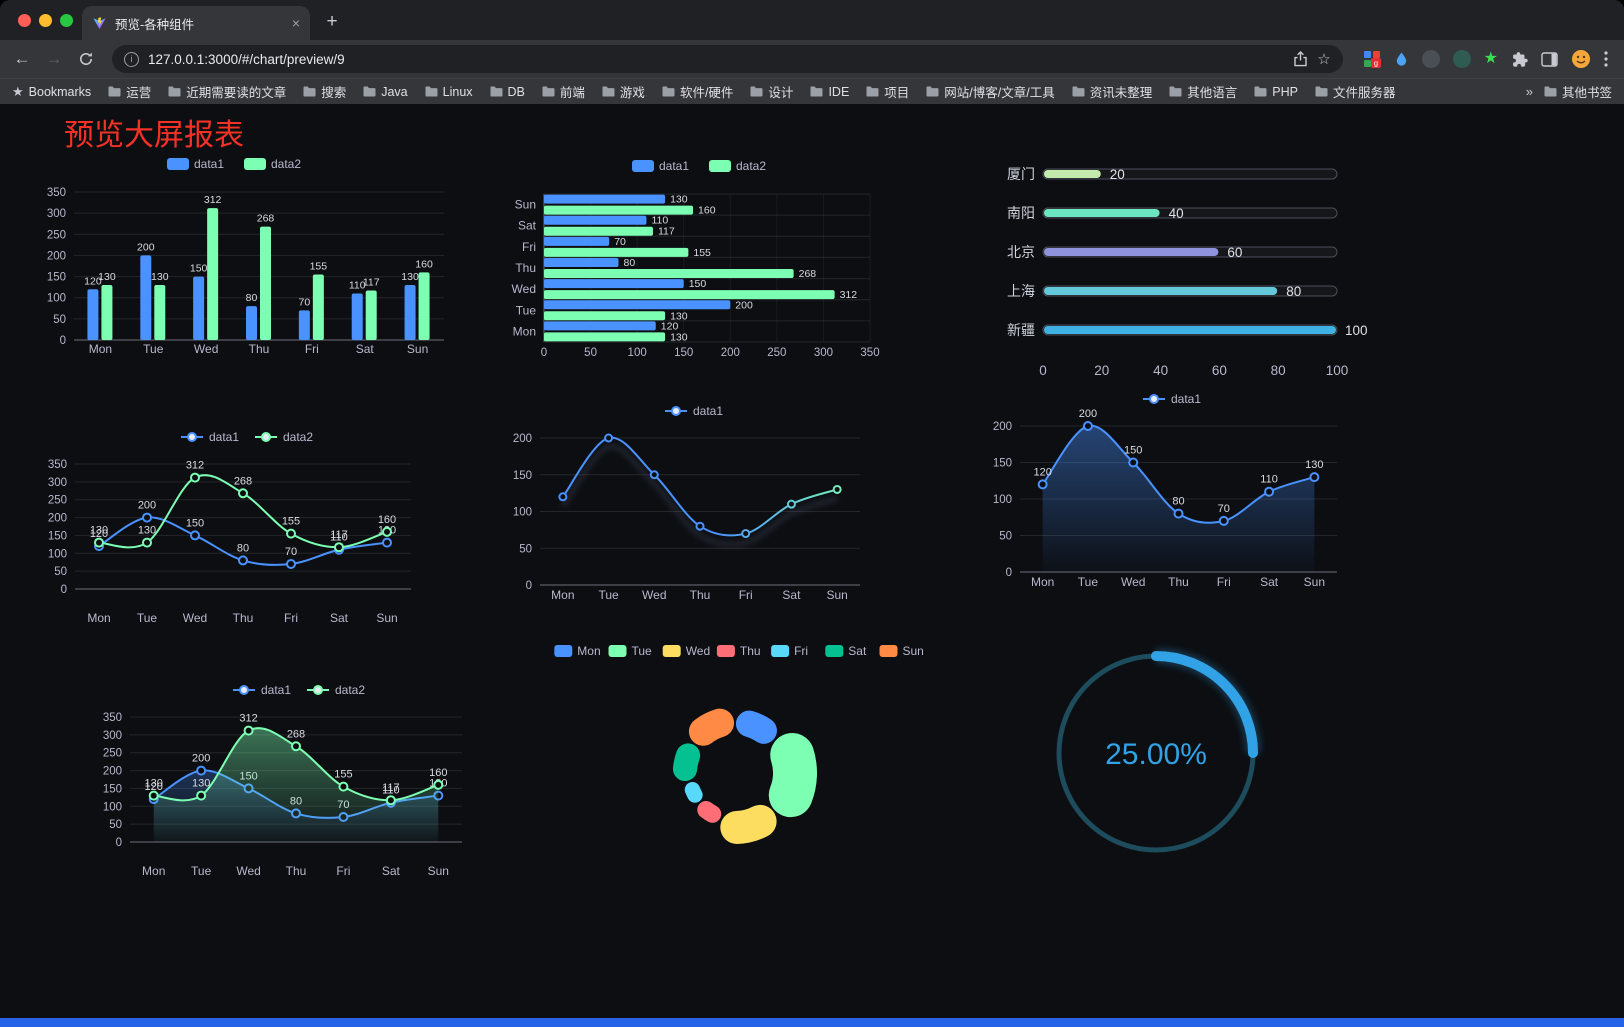 Image resolution: width=1624 pixels, height=1027 pixels. What do you see at coordinates (697, 91) in the screenshot?
I see `bookmark-folder: 软件/硬件` at bounding box center [697, 91].